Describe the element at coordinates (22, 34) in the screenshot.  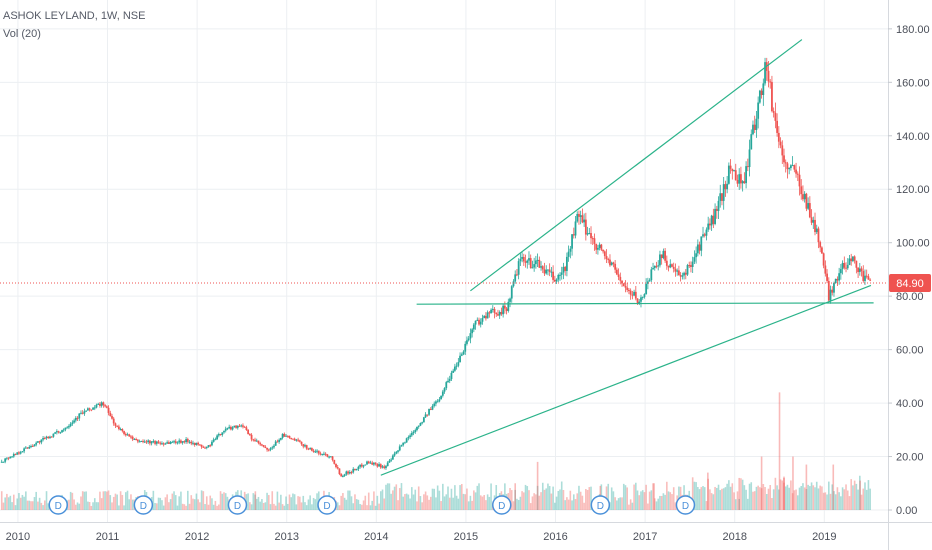
I see `volume-legend: Vol (20)` at that location.